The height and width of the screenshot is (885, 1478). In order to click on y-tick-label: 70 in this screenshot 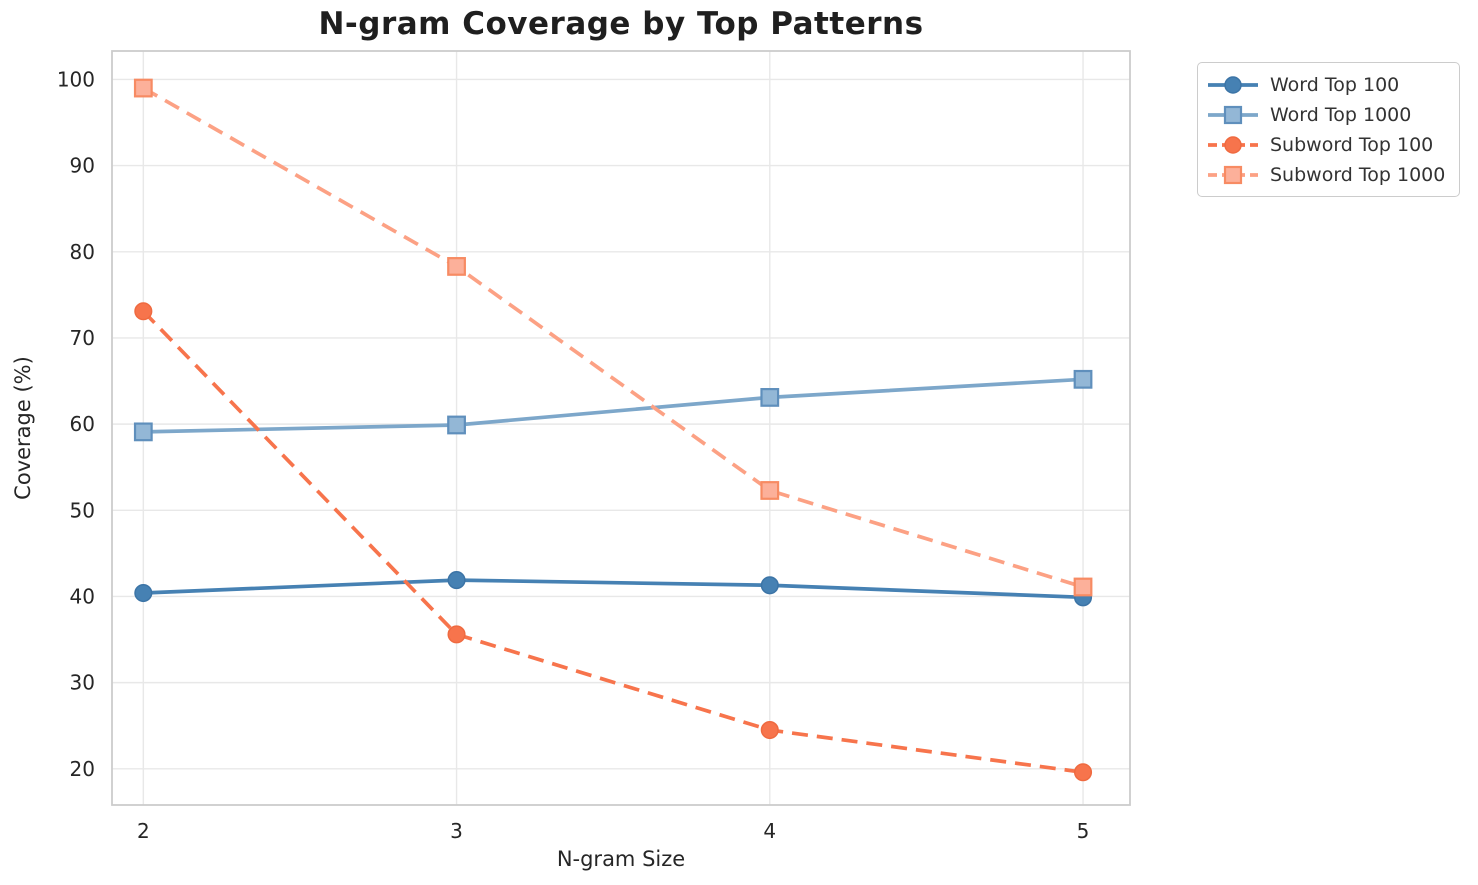, I will do `click(82, 338)`.